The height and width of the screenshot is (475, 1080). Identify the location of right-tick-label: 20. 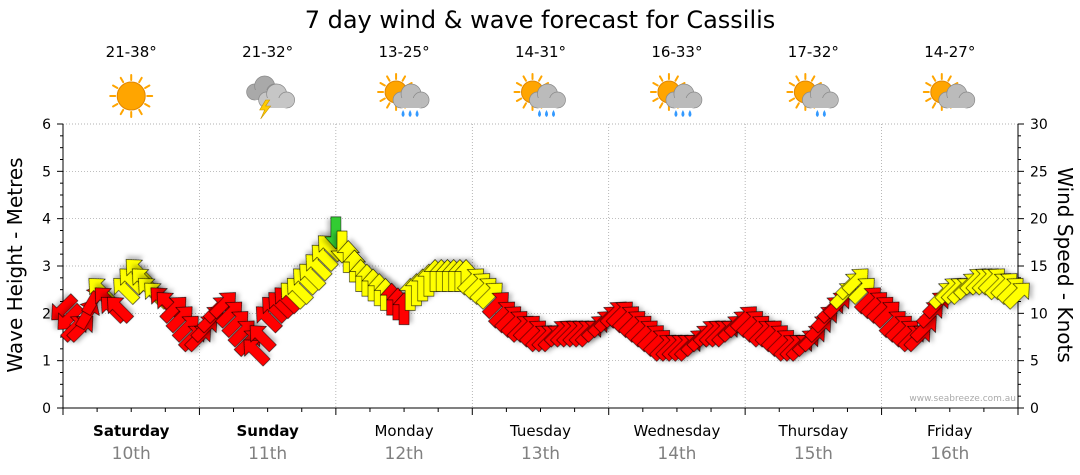
(1039, 220).